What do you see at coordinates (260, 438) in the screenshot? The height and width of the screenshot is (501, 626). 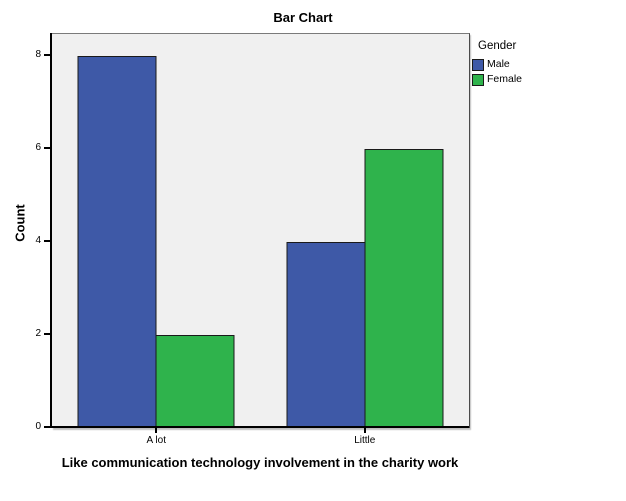 I see `x-axis-ticks: A lot Little` at bounding box center [260, 438].